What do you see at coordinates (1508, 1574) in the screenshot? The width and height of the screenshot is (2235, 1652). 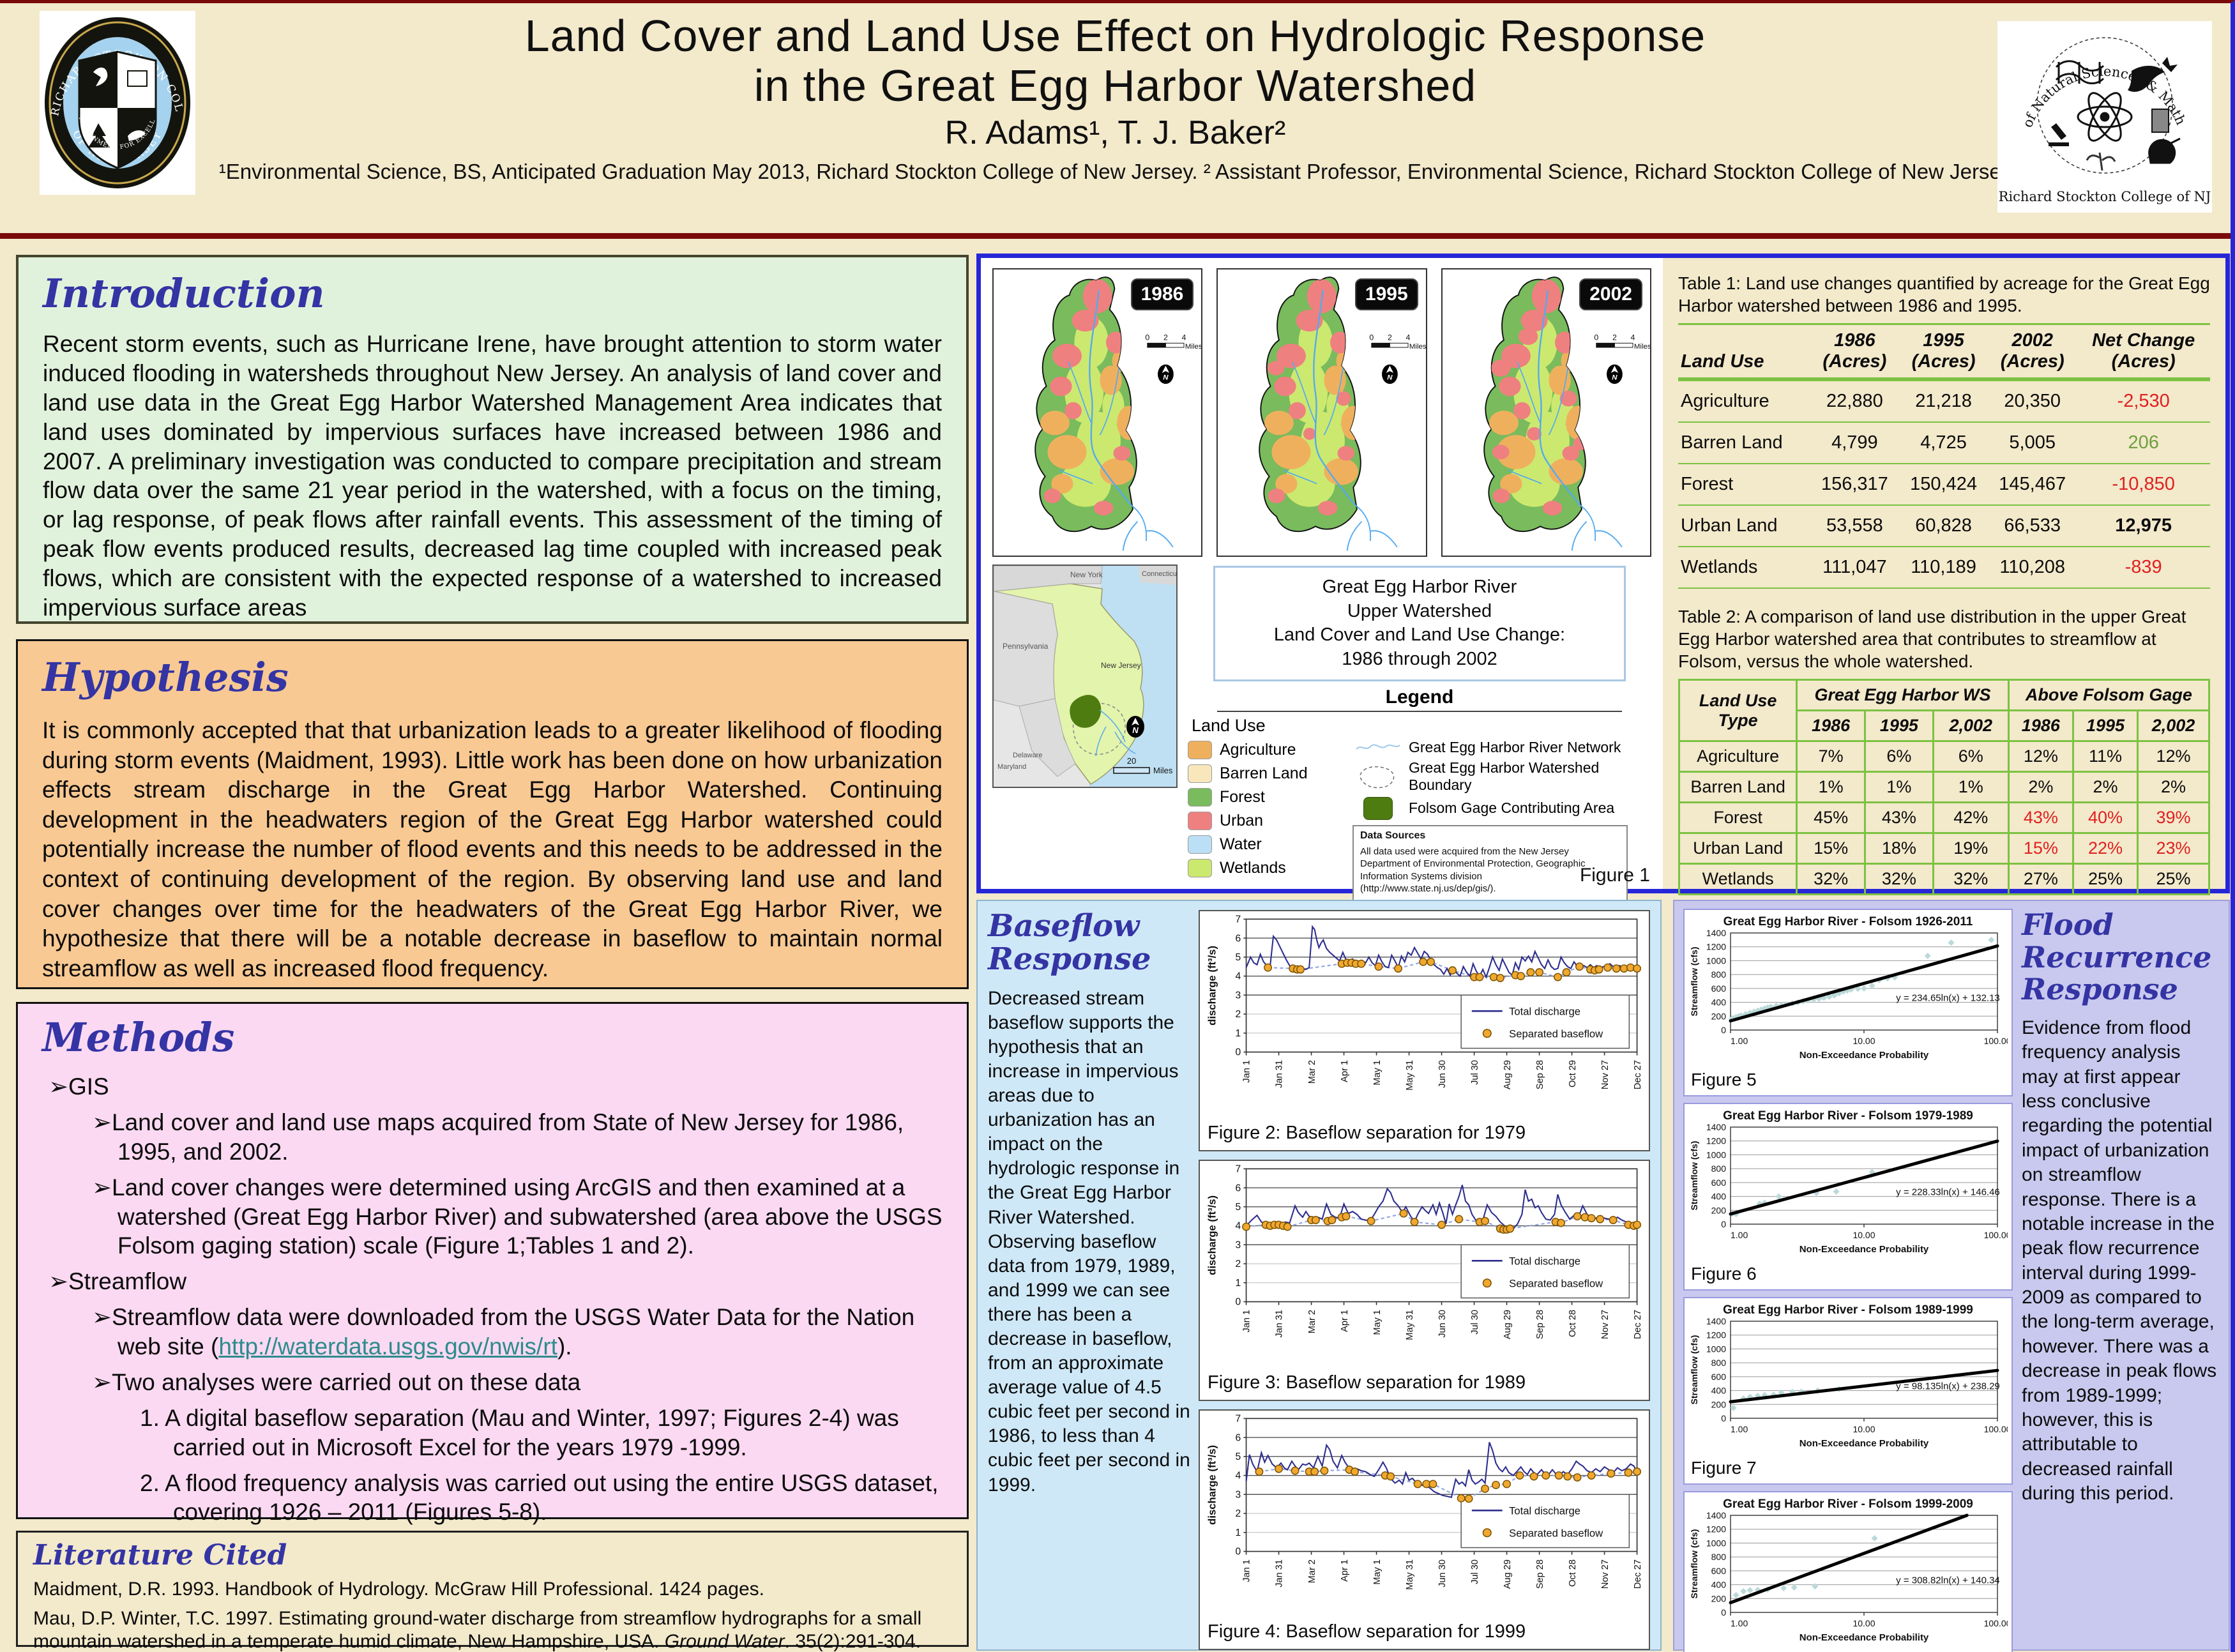 I see `svg-text: Aug 29` at bounding box center [1508, 1574].